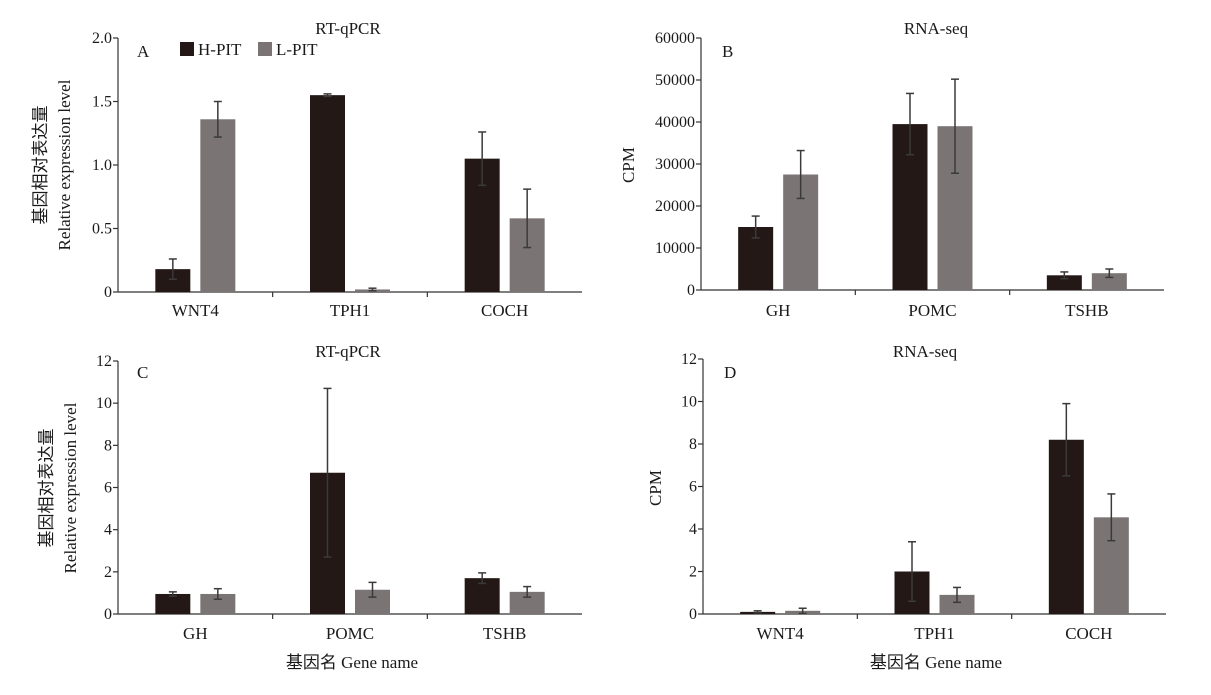 The width and height of the screenshot is (1211, 695). Describe the element at coordinates (675, 122) in the screenshot. I see `y-tick-label: 40000` at that location.